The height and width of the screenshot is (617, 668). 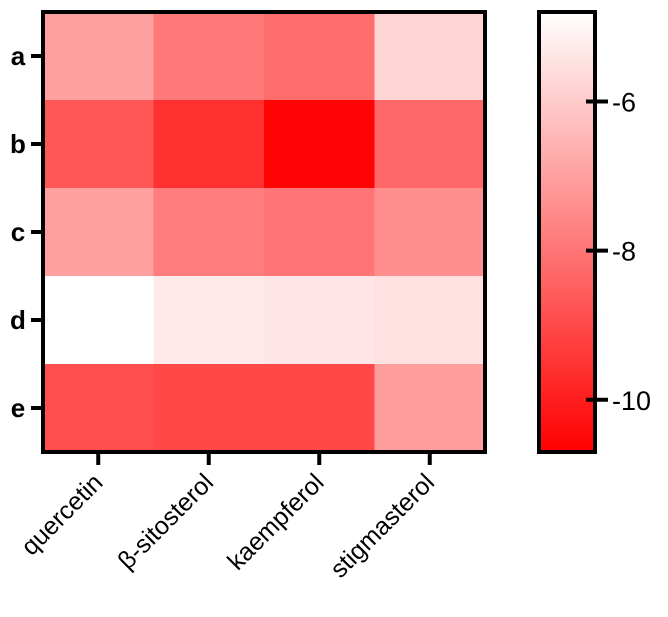 What do you see at coordinates (624, 252) in the screenshot?
I see `colorbar-tick-label: -8` at bounding box center [624, 252].